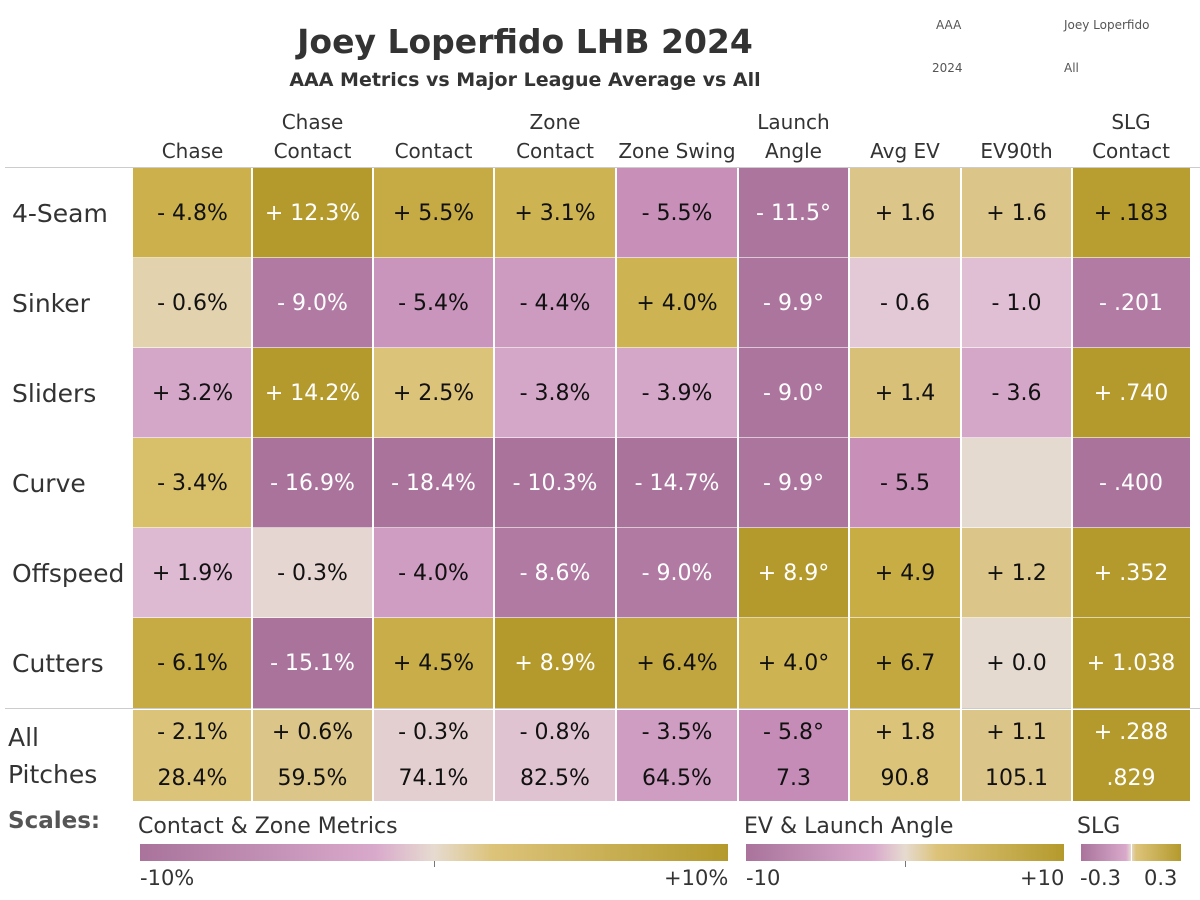  I want to click on all-pitches-cell: - 0.3% 74.1%, so click(433, 755).